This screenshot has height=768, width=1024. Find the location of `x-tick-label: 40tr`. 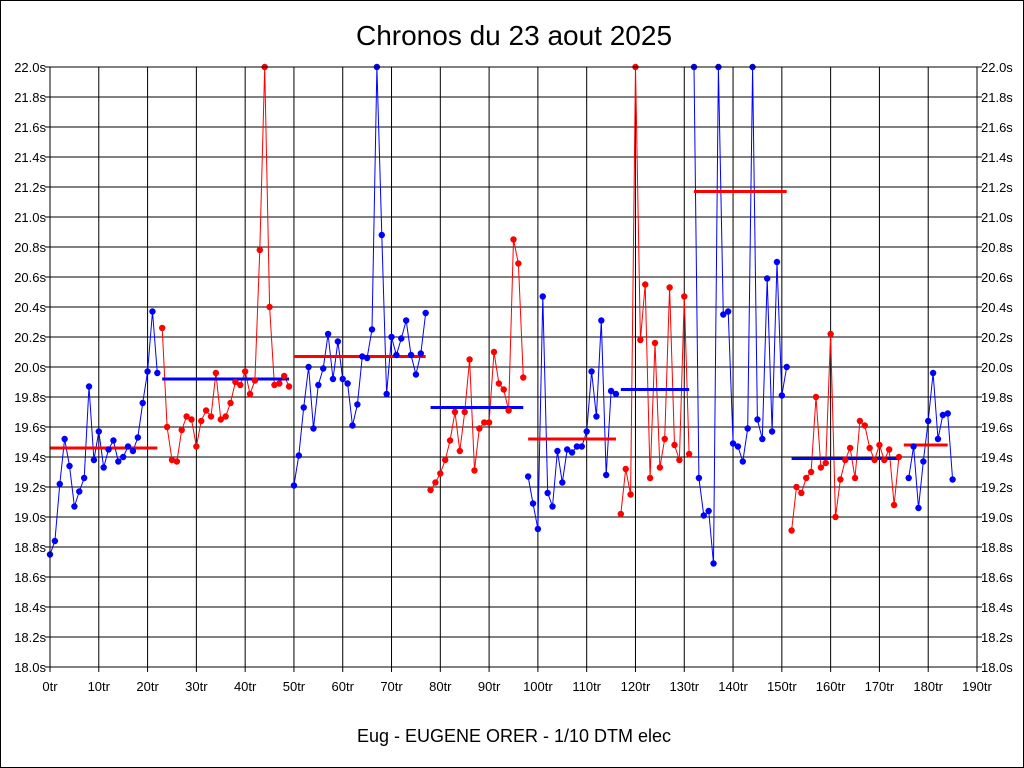

x-tick-label: 40tr is located at coordinates (245, 686).